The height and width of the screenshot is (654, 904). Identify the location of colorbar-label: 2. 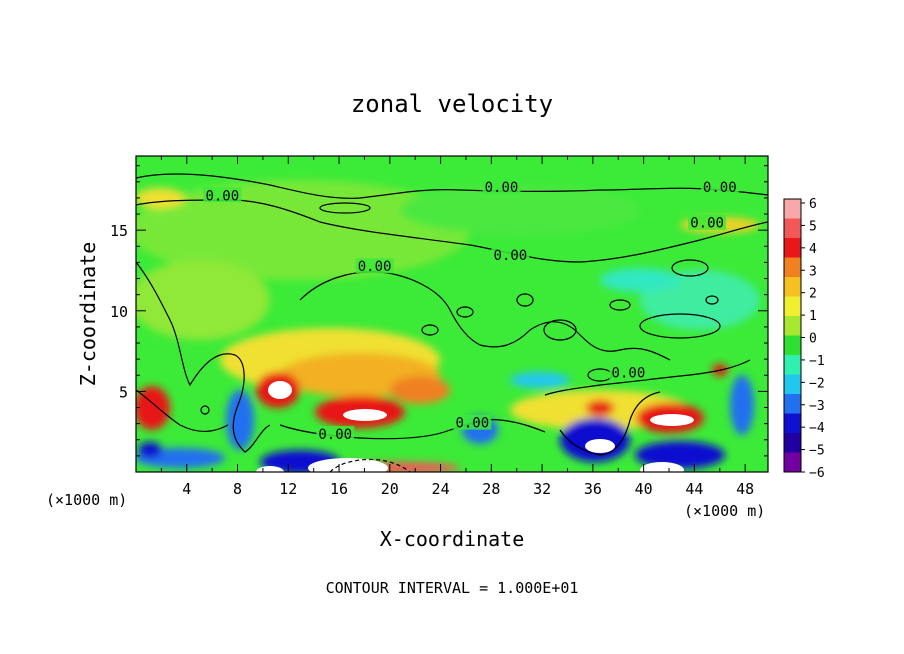
(813, 294).